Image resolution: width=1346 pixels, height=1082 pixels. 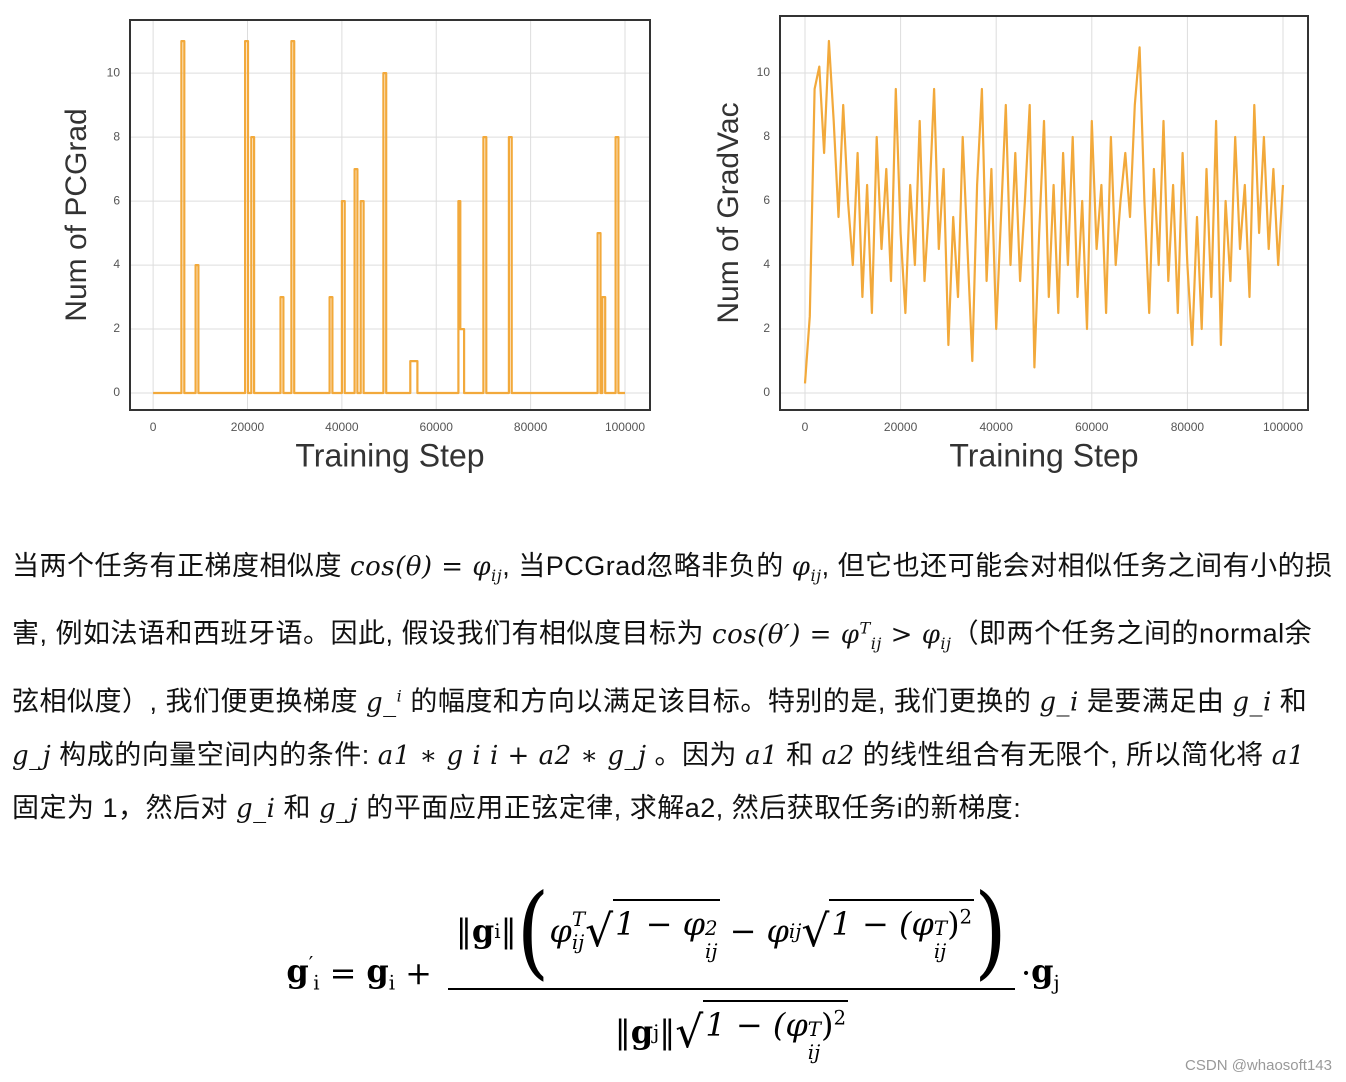 I want to click on plot-area, so click(x=390, y=215).